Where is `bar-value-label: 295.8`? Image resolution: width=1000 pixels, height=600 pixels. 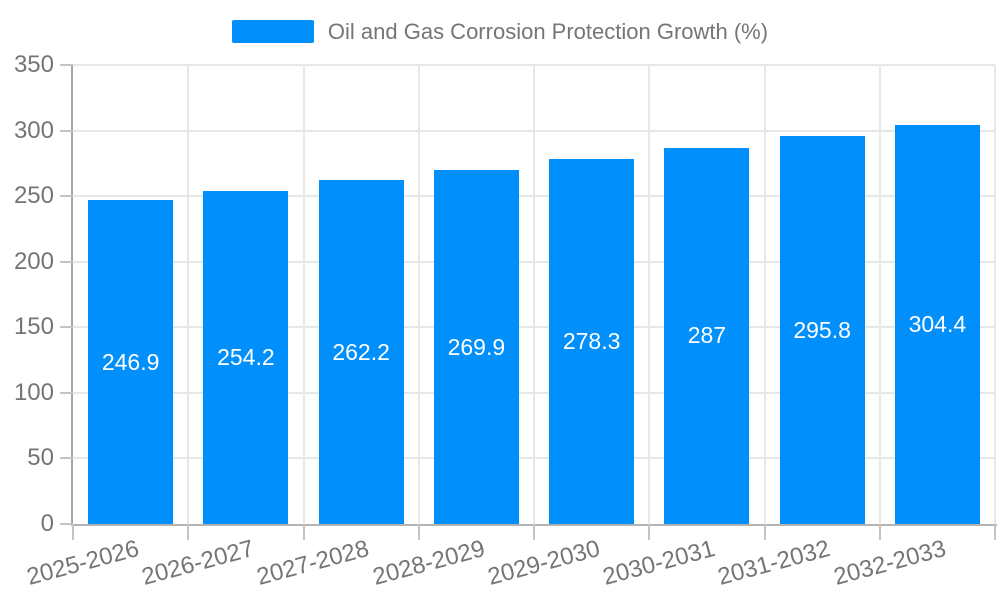 bar-value-label: 295.8 is located at coordinates (822, 329).